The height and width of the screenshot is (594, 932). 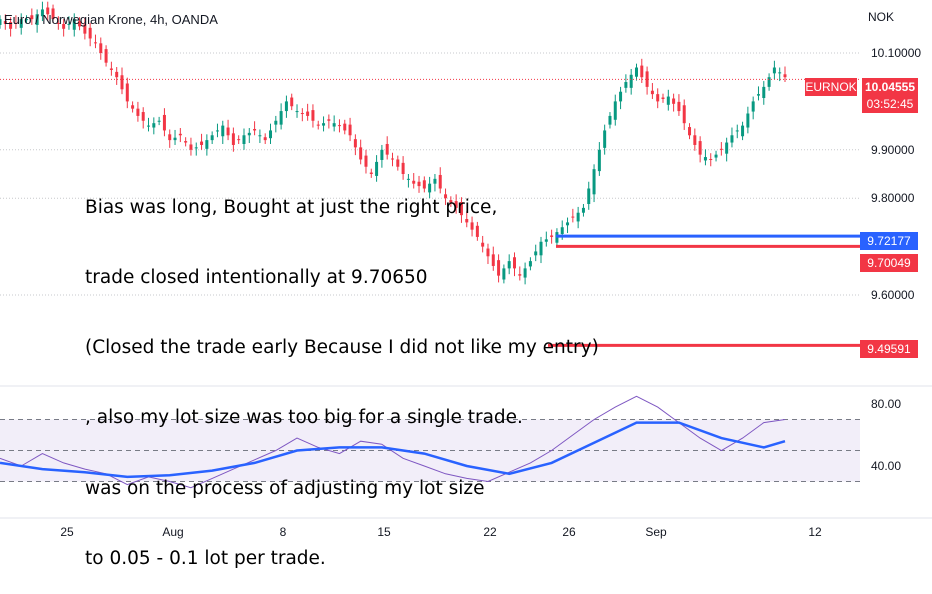 What do you see at coordinates (430, 450) in the screenshot?
I see `rsi-band` at bounding box center [430, 450].